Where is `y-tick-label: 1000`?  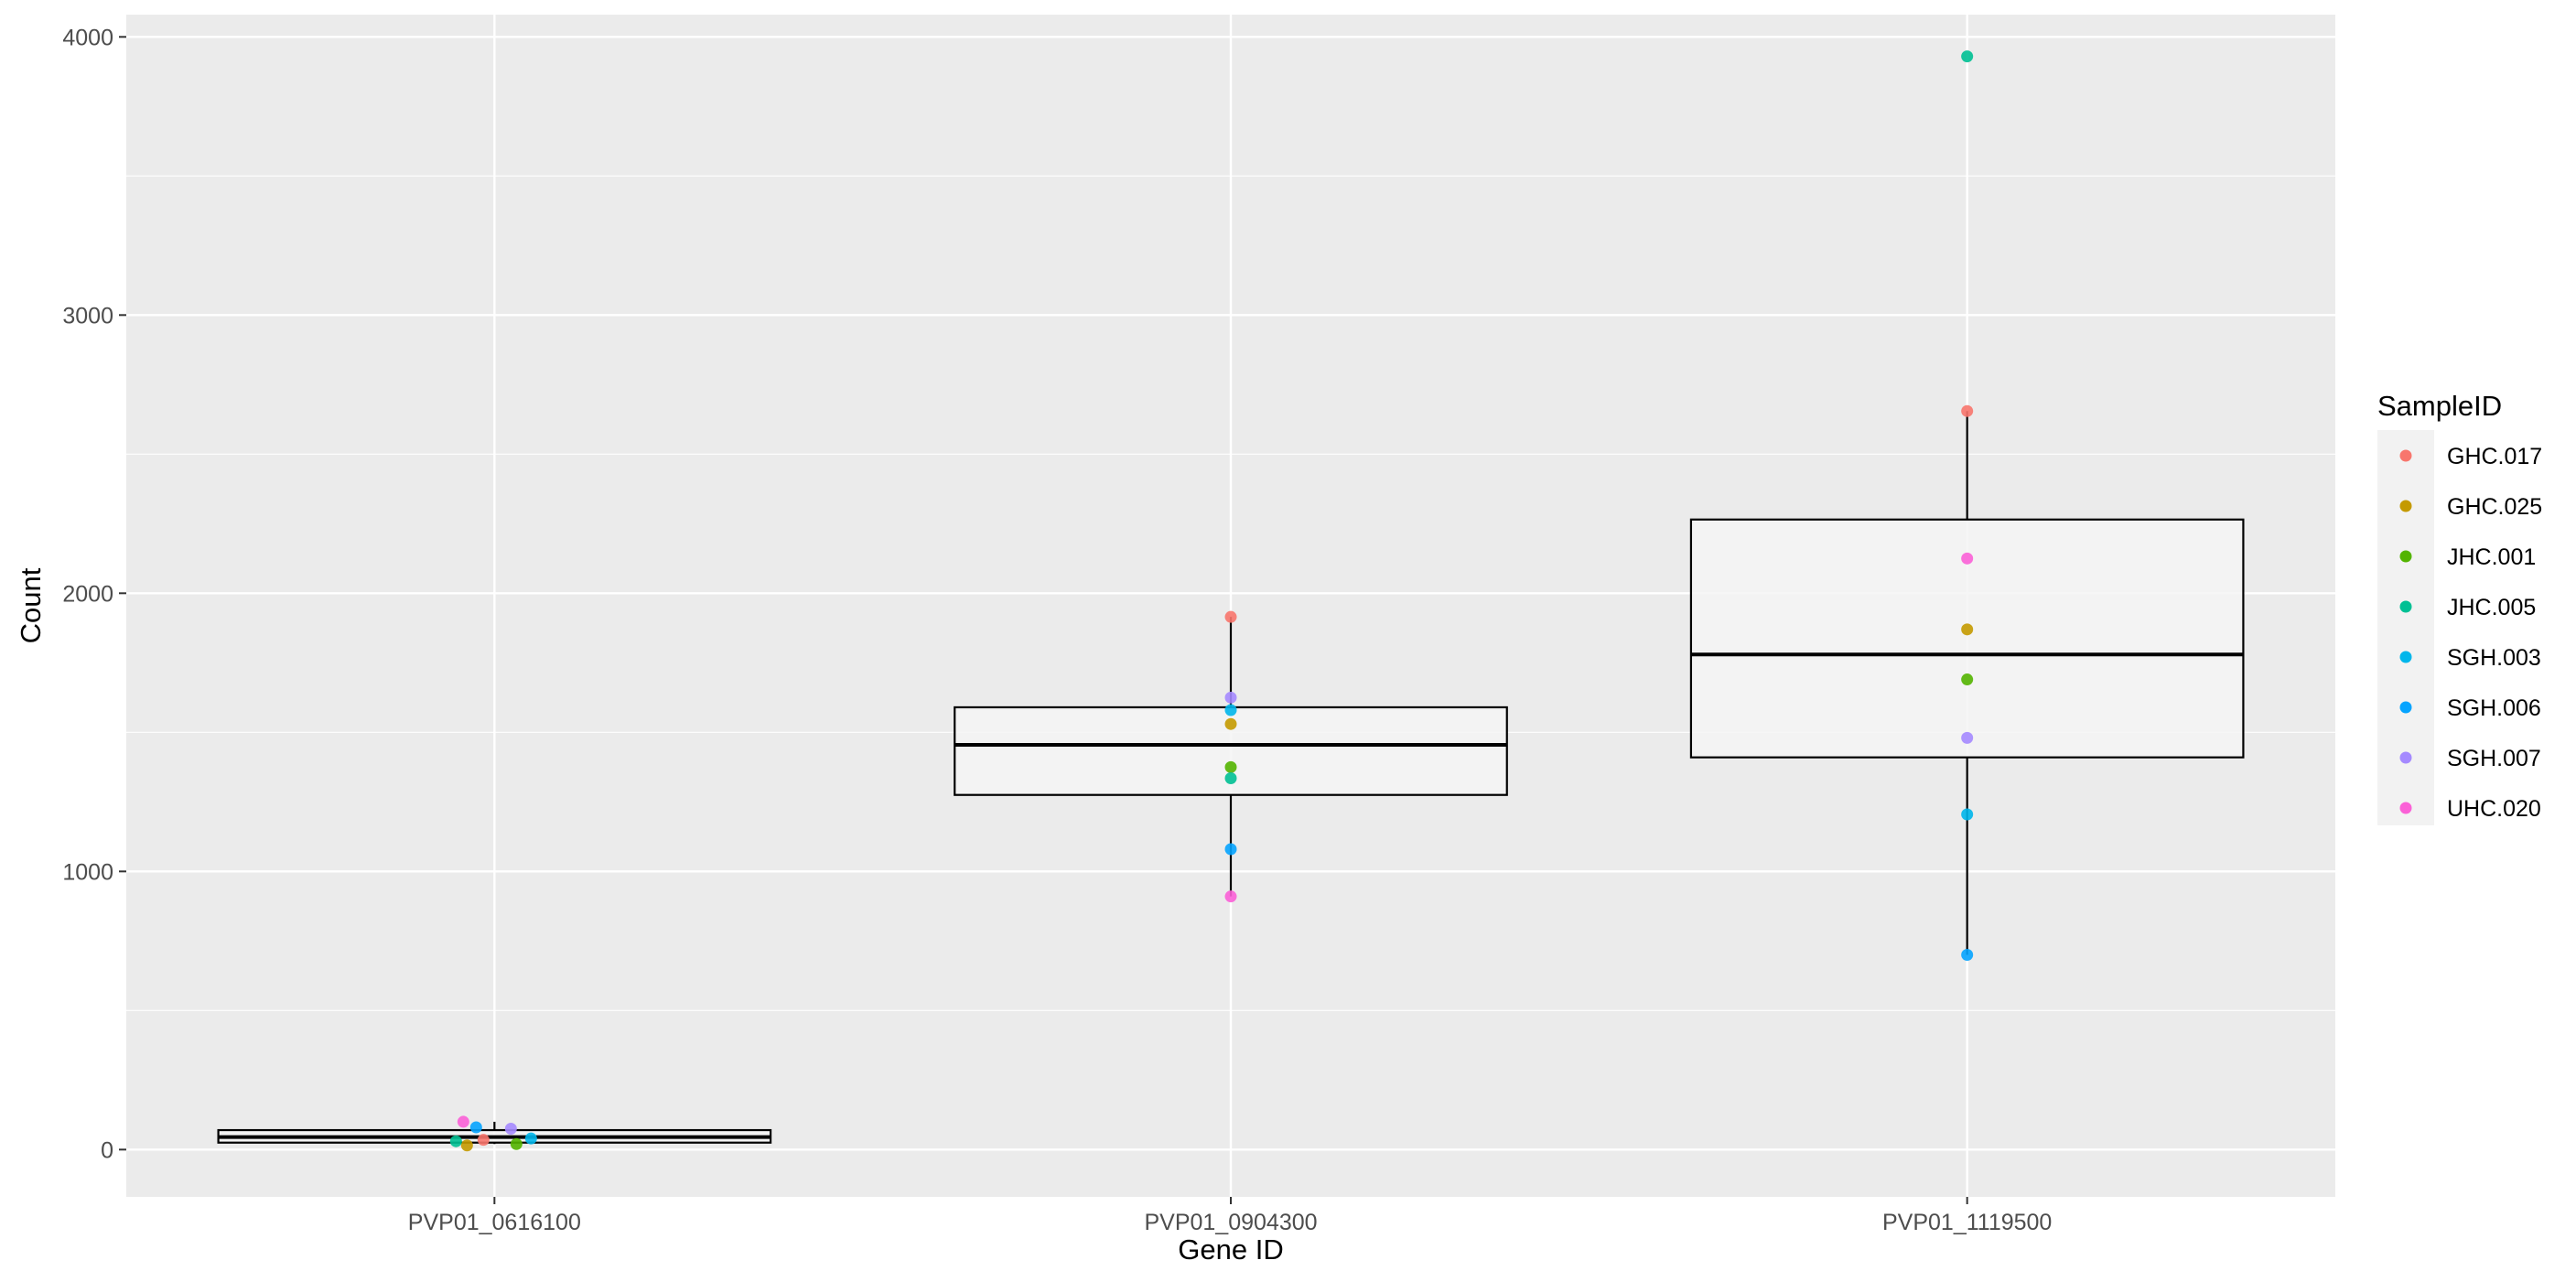
y-tick-label: 1000 is located at coordinates (87, 872).